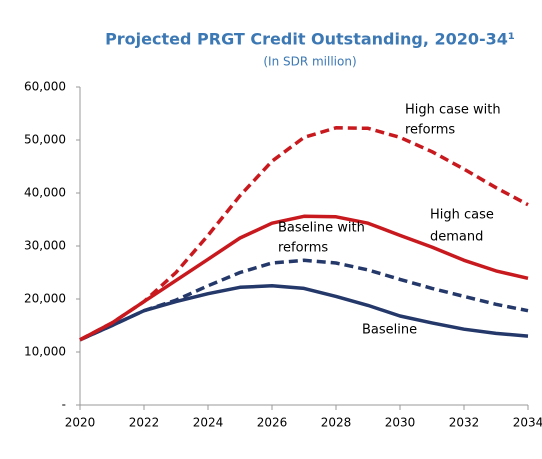 Image resolution: width=542 pixels, height=459 pixels. Describe the element at coordinates (208, 423) in the screenshot. I see `x-tick-label: 2024` at that location.